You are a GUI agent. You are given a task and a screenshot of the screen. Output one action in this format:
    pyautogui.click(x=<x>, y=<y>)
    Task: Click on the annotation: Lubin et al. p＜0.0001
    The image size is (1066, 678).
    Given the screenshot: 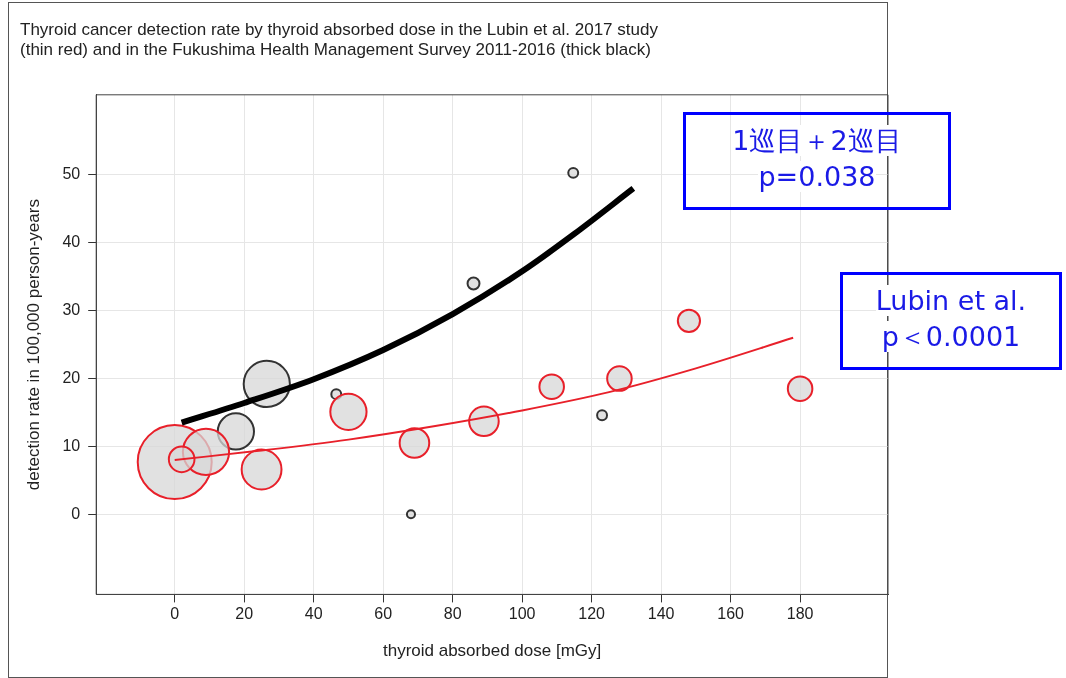 What is the action you would take?
    pyautogui.click(x=951, y=318)
    